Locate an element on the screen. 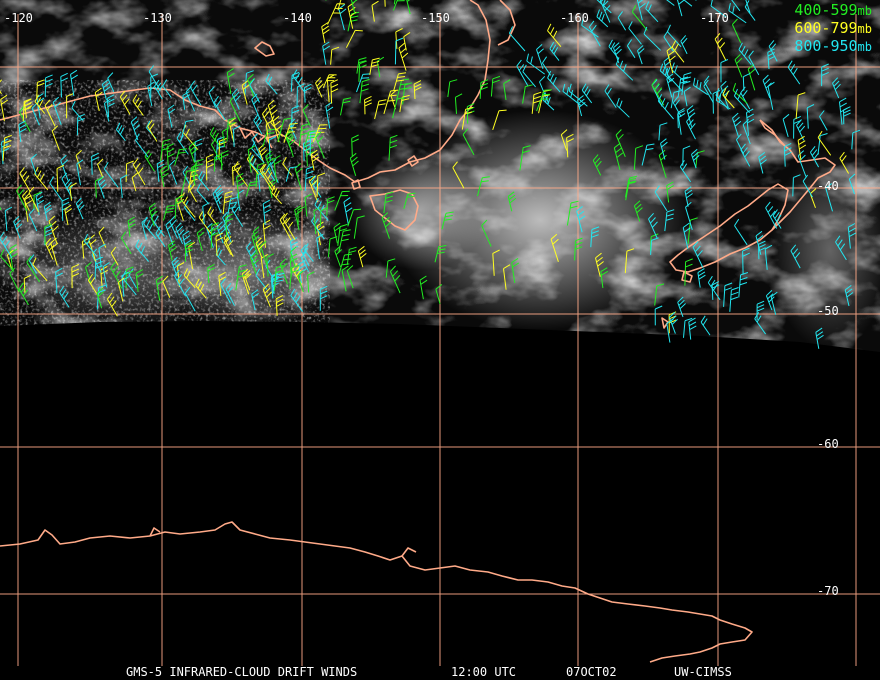 Image resolution: width=880 pixels, height=680 pixels. tasmania-coastline is located at coordinates (394, 210).